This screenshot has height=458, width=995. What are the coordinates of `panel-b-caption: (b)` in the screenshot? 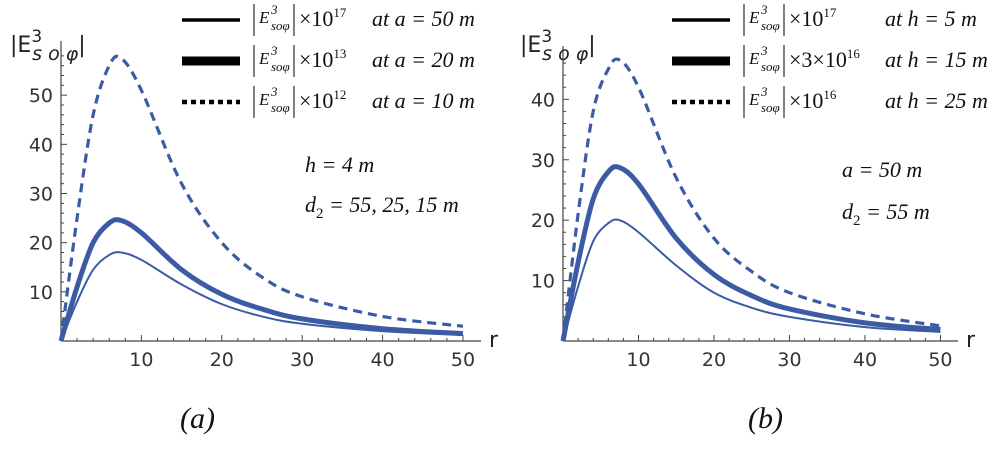 It's located at (765, 418).